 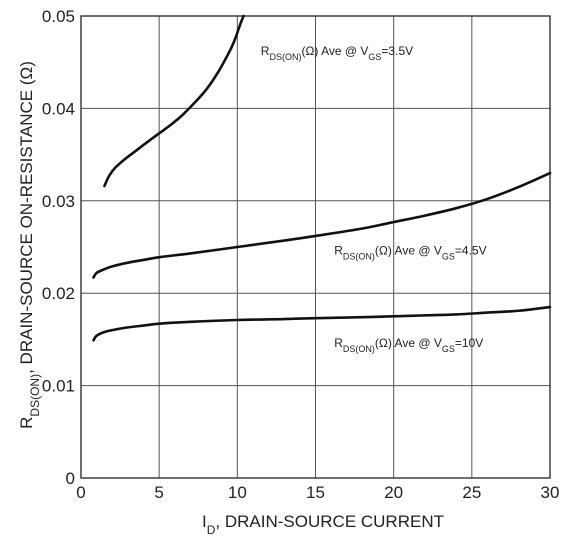 What do you see at coordinates (337, 53) in the screenshot?
I see `series-label-0: RDS(ON)(Ω) Ave @ VGS=3.5V` at bounding box center [337, 53].